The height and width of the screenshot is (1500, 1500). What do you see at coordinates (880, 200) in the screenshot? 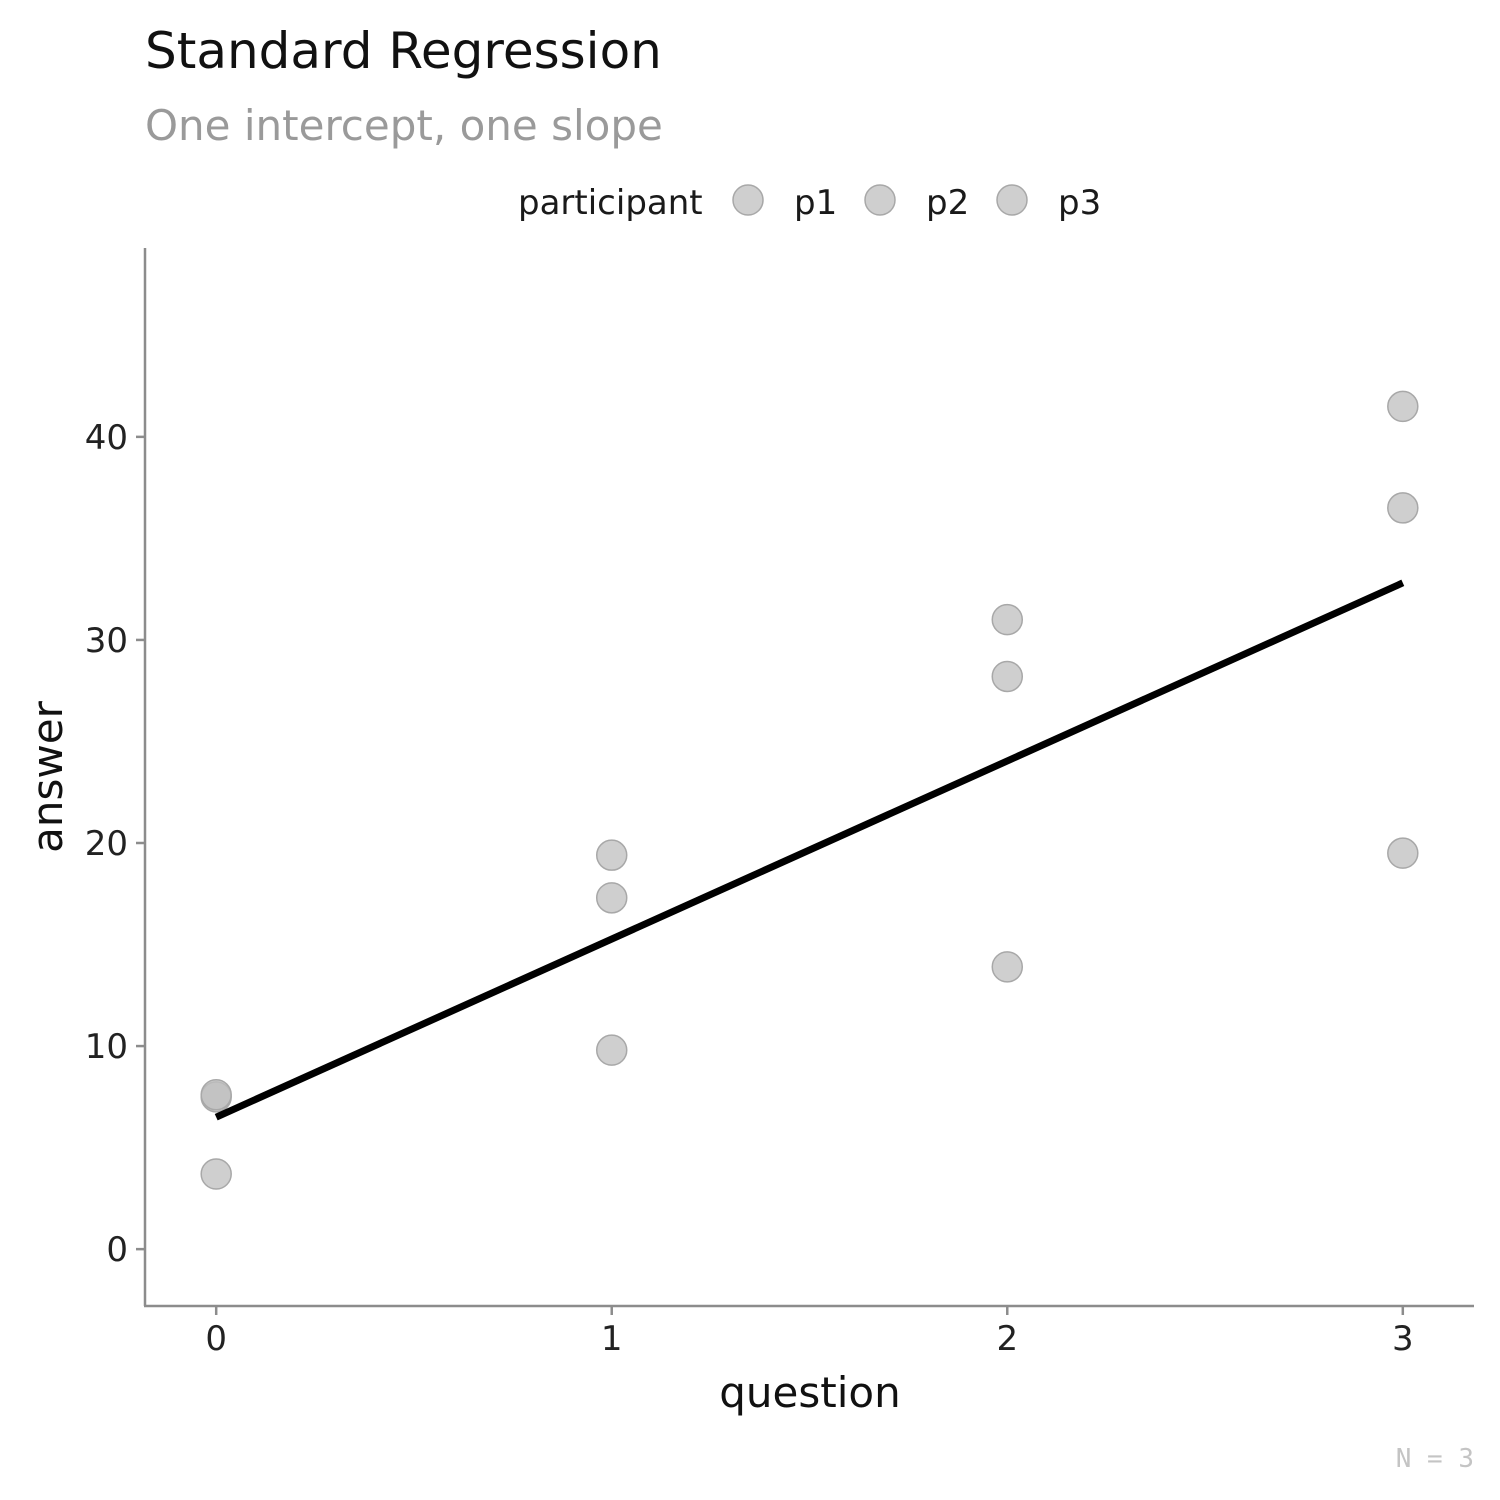
I see `legend-key-p2` at bounding box center [880, 200].